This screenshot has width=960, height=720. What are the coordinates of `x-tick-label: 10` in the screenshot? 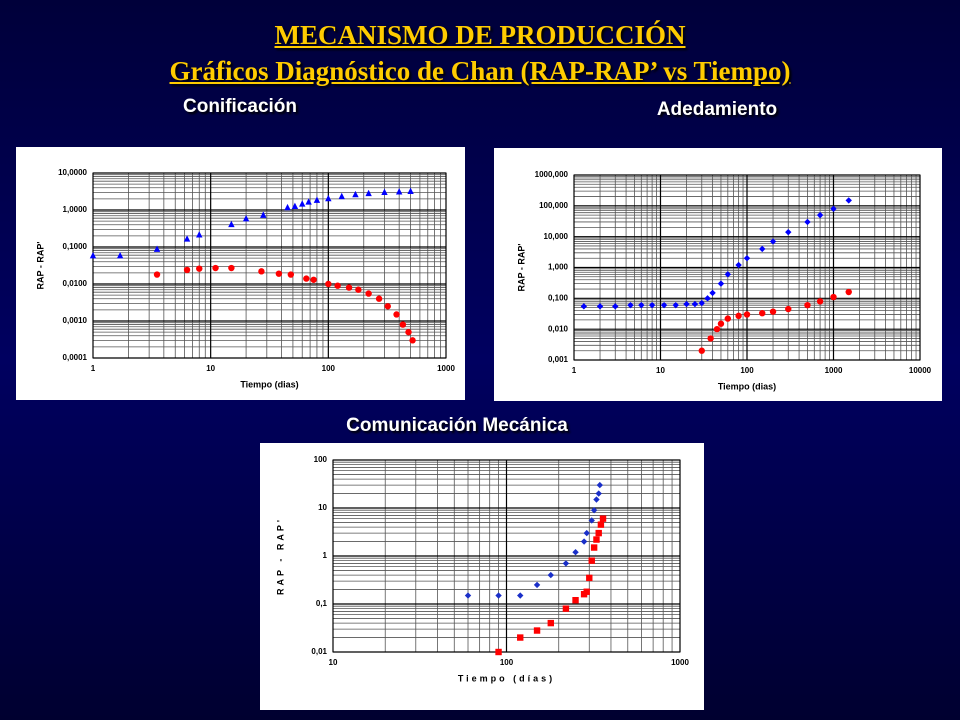 It's located at (333, 662).